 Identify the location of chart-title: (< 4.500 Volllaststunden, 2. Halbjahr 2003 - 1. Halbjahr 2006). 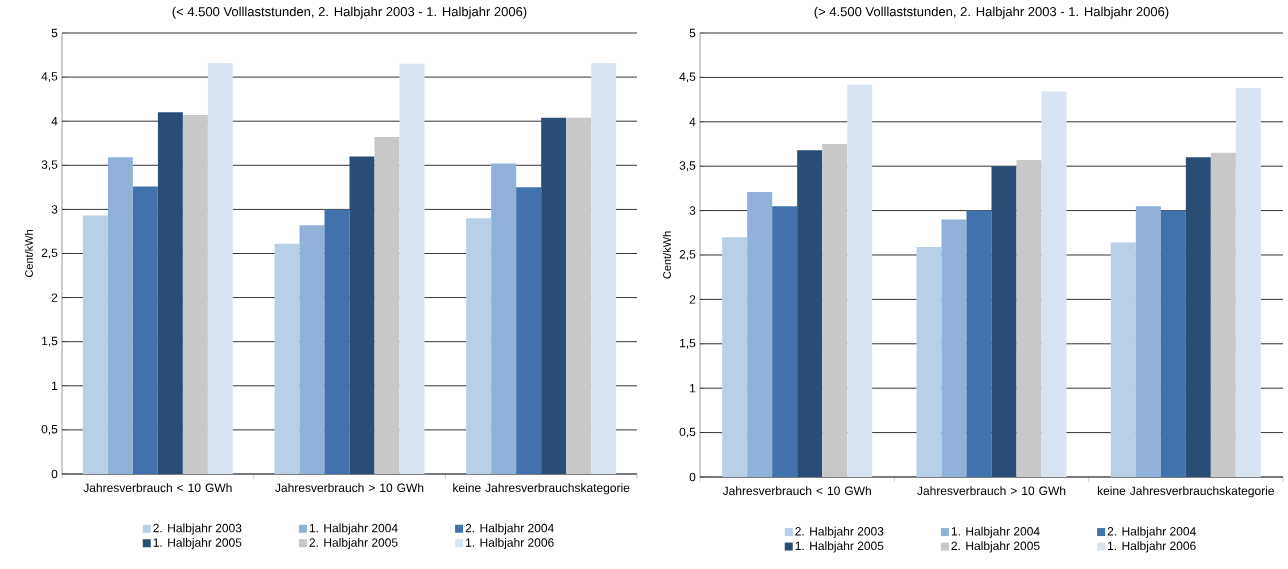
(349, 12).